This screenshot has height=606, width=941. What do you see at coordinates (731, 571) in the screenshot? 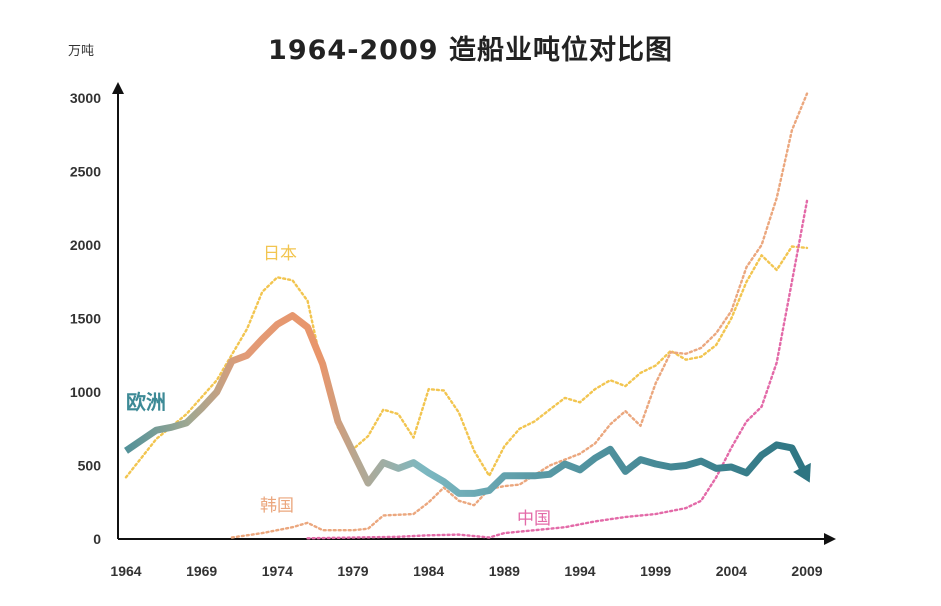
I see `x-tick-label: 2004` at bounding box center [731, 571].